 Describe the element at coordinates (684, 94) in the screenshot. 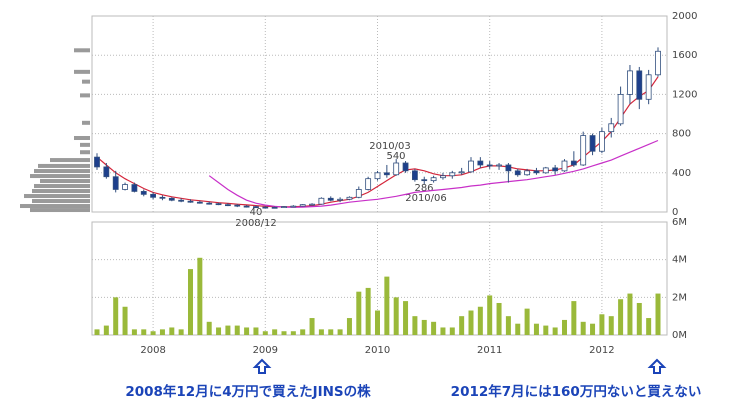

I see `y-tick-label: 1200` at that location.